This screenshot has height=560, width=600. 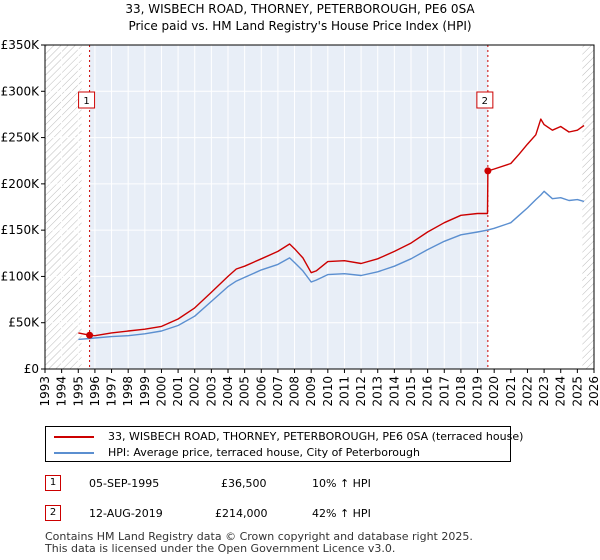 What do you see at coordinates (78, 391) in the screenshot?
I see `x-tick-label: 1995` at bounding box center [78, 391].